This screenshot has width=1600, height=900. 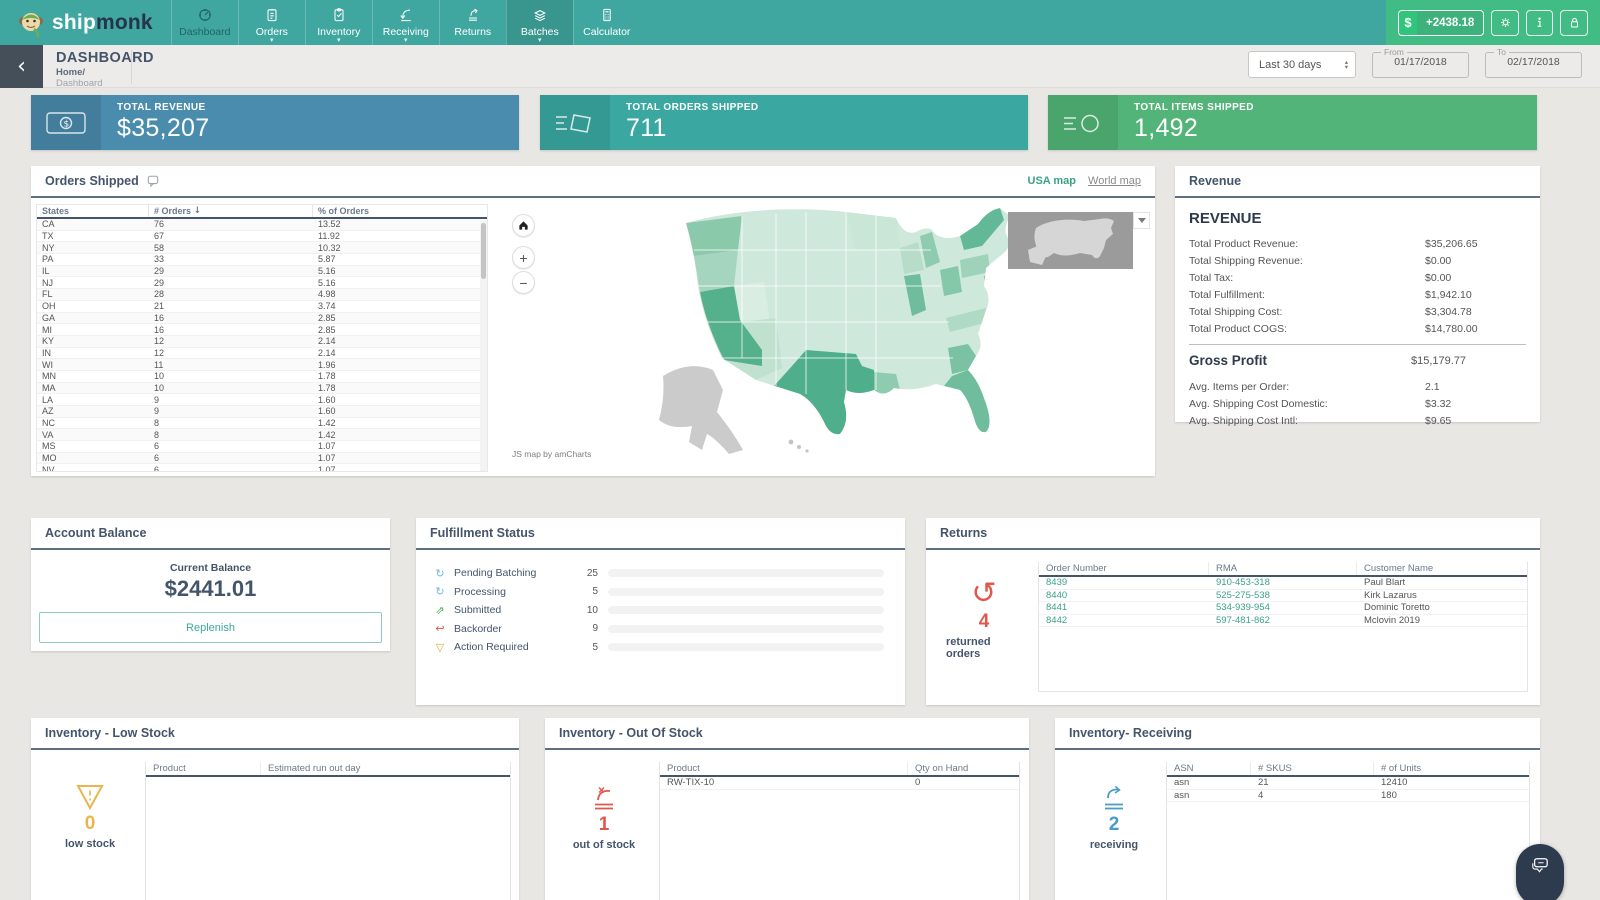 What do you see at coordinates (1070, 240) in the screenshot?
I see `map-minimap` at bounding box center [1070, 240].